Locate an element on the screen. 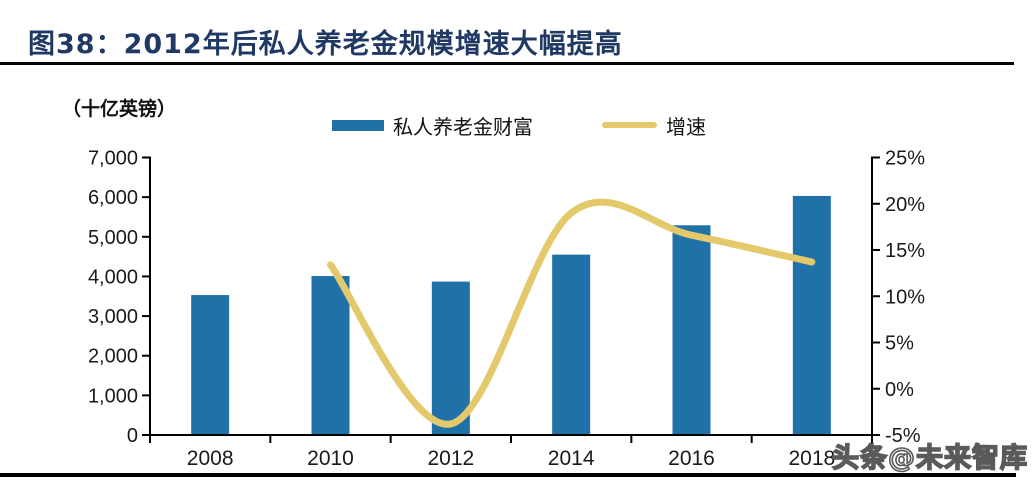  right-tick-label: 5% is located at coordinates (899, 344).